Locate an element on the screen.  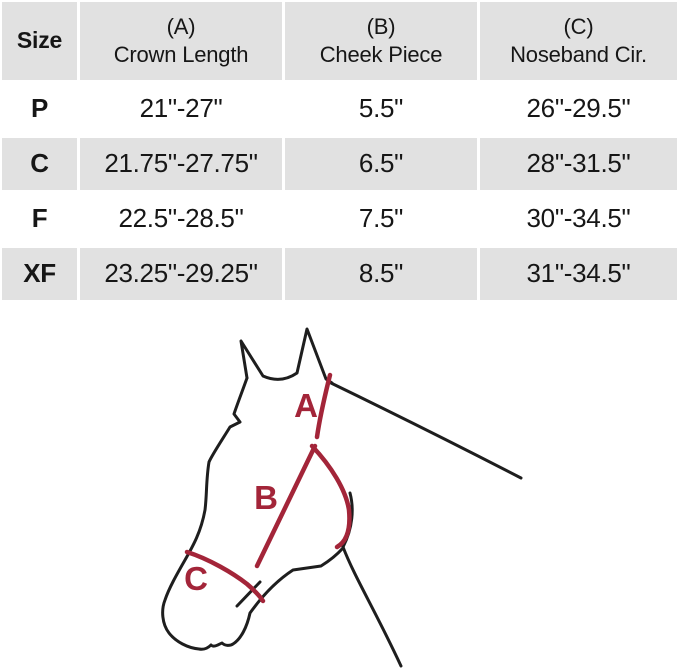
table-cell-size-xf: XF is located at coordinates (39, 274).